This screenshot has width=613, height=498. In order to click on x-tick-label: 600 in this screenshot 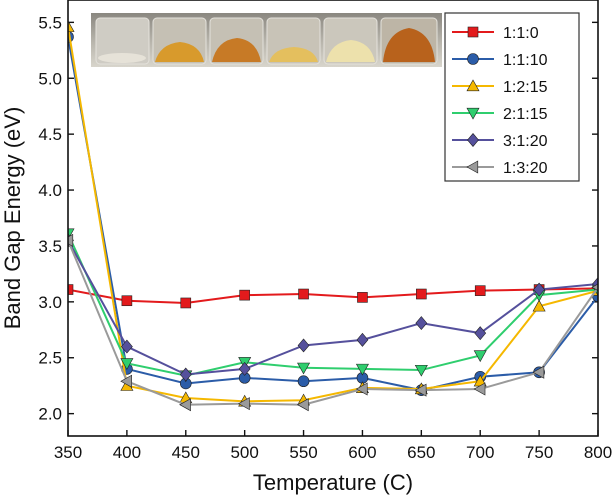, I will do `click(362, 452)`.